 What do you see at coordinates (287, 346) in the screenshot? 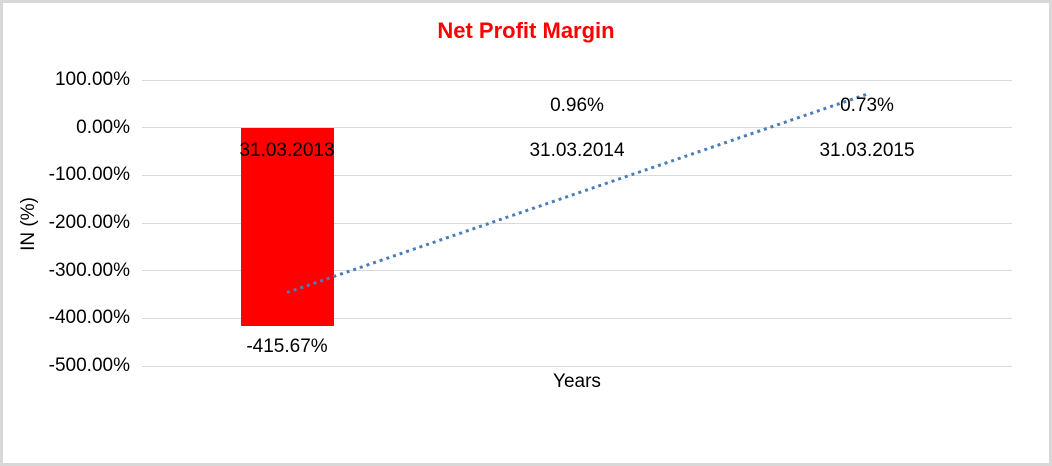
I see `data-label: -415.67%` at bounding box center [287, 346].